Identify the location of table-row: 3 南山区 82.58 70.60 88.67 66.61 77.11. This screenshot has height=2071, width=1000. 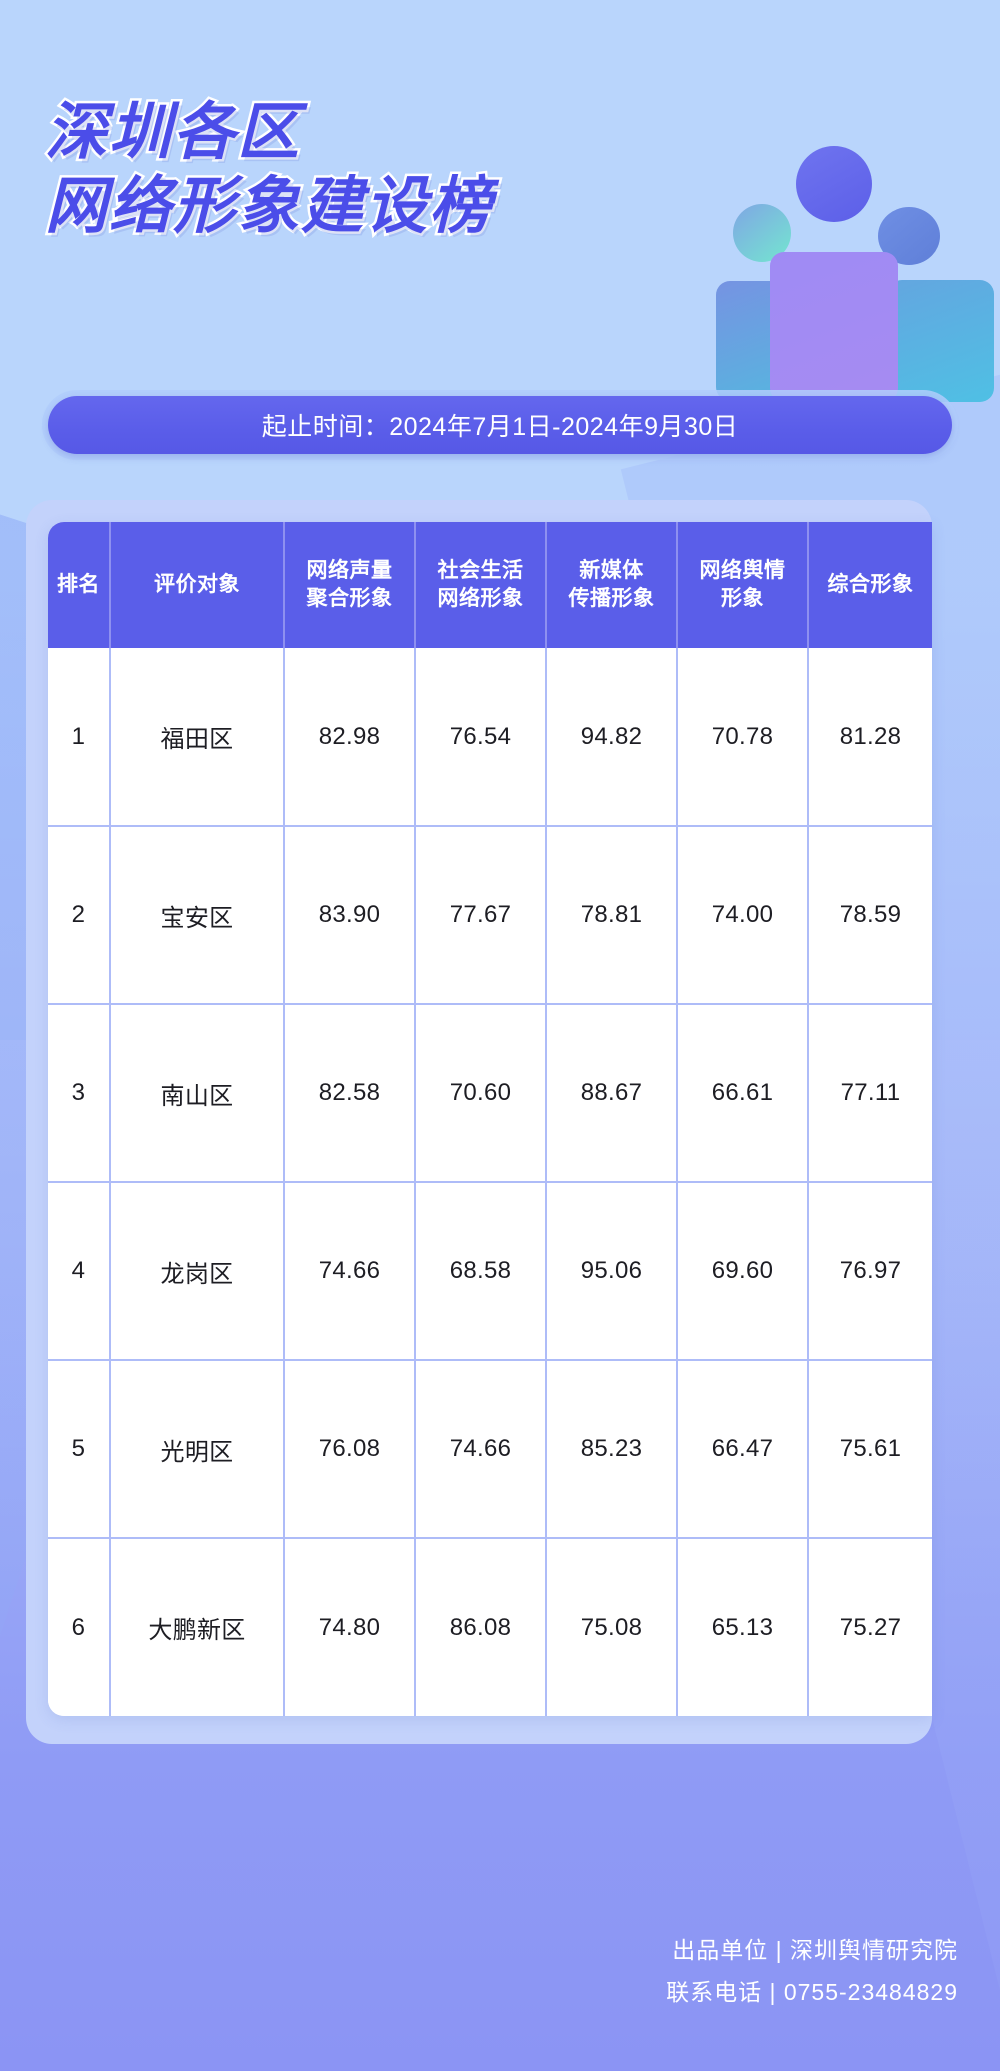
(490, 1093).